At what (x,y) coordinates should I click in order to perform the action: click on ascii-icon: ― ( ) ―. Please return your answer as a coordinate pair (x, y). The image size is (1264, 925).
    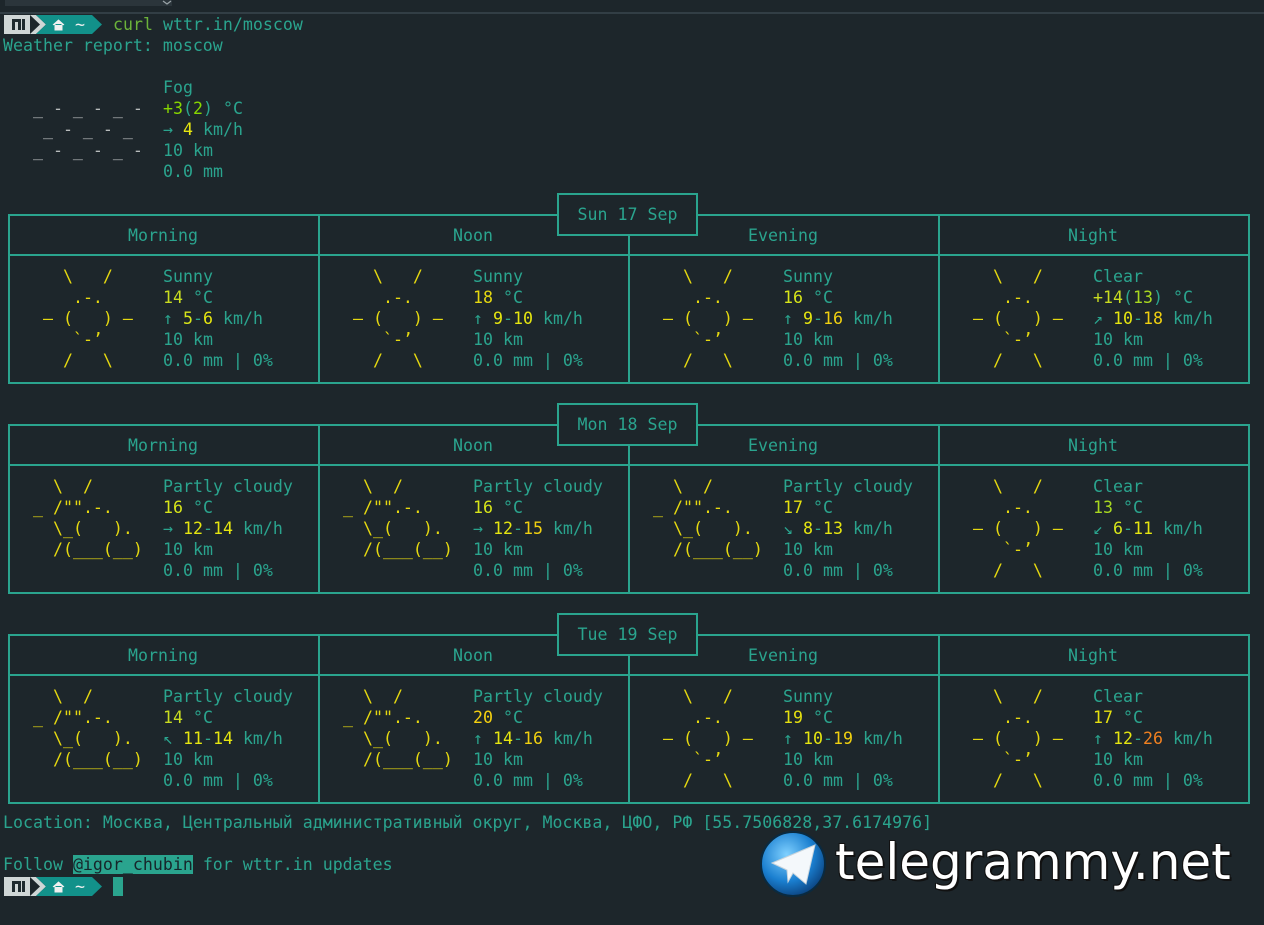
    Looking at the image, I should click on (1008, 318).